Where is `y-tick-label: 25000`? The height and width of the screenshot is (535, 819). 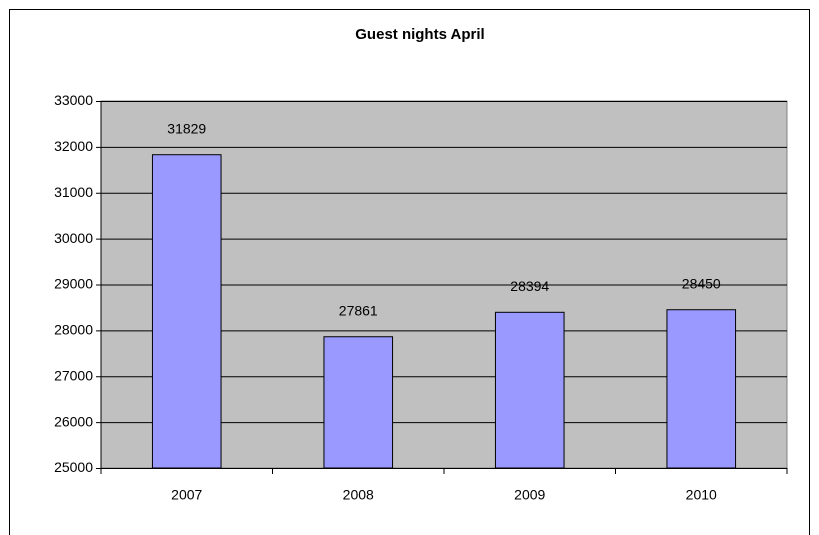
y-tick-label: 25000 is located at coordinates (73, 467).